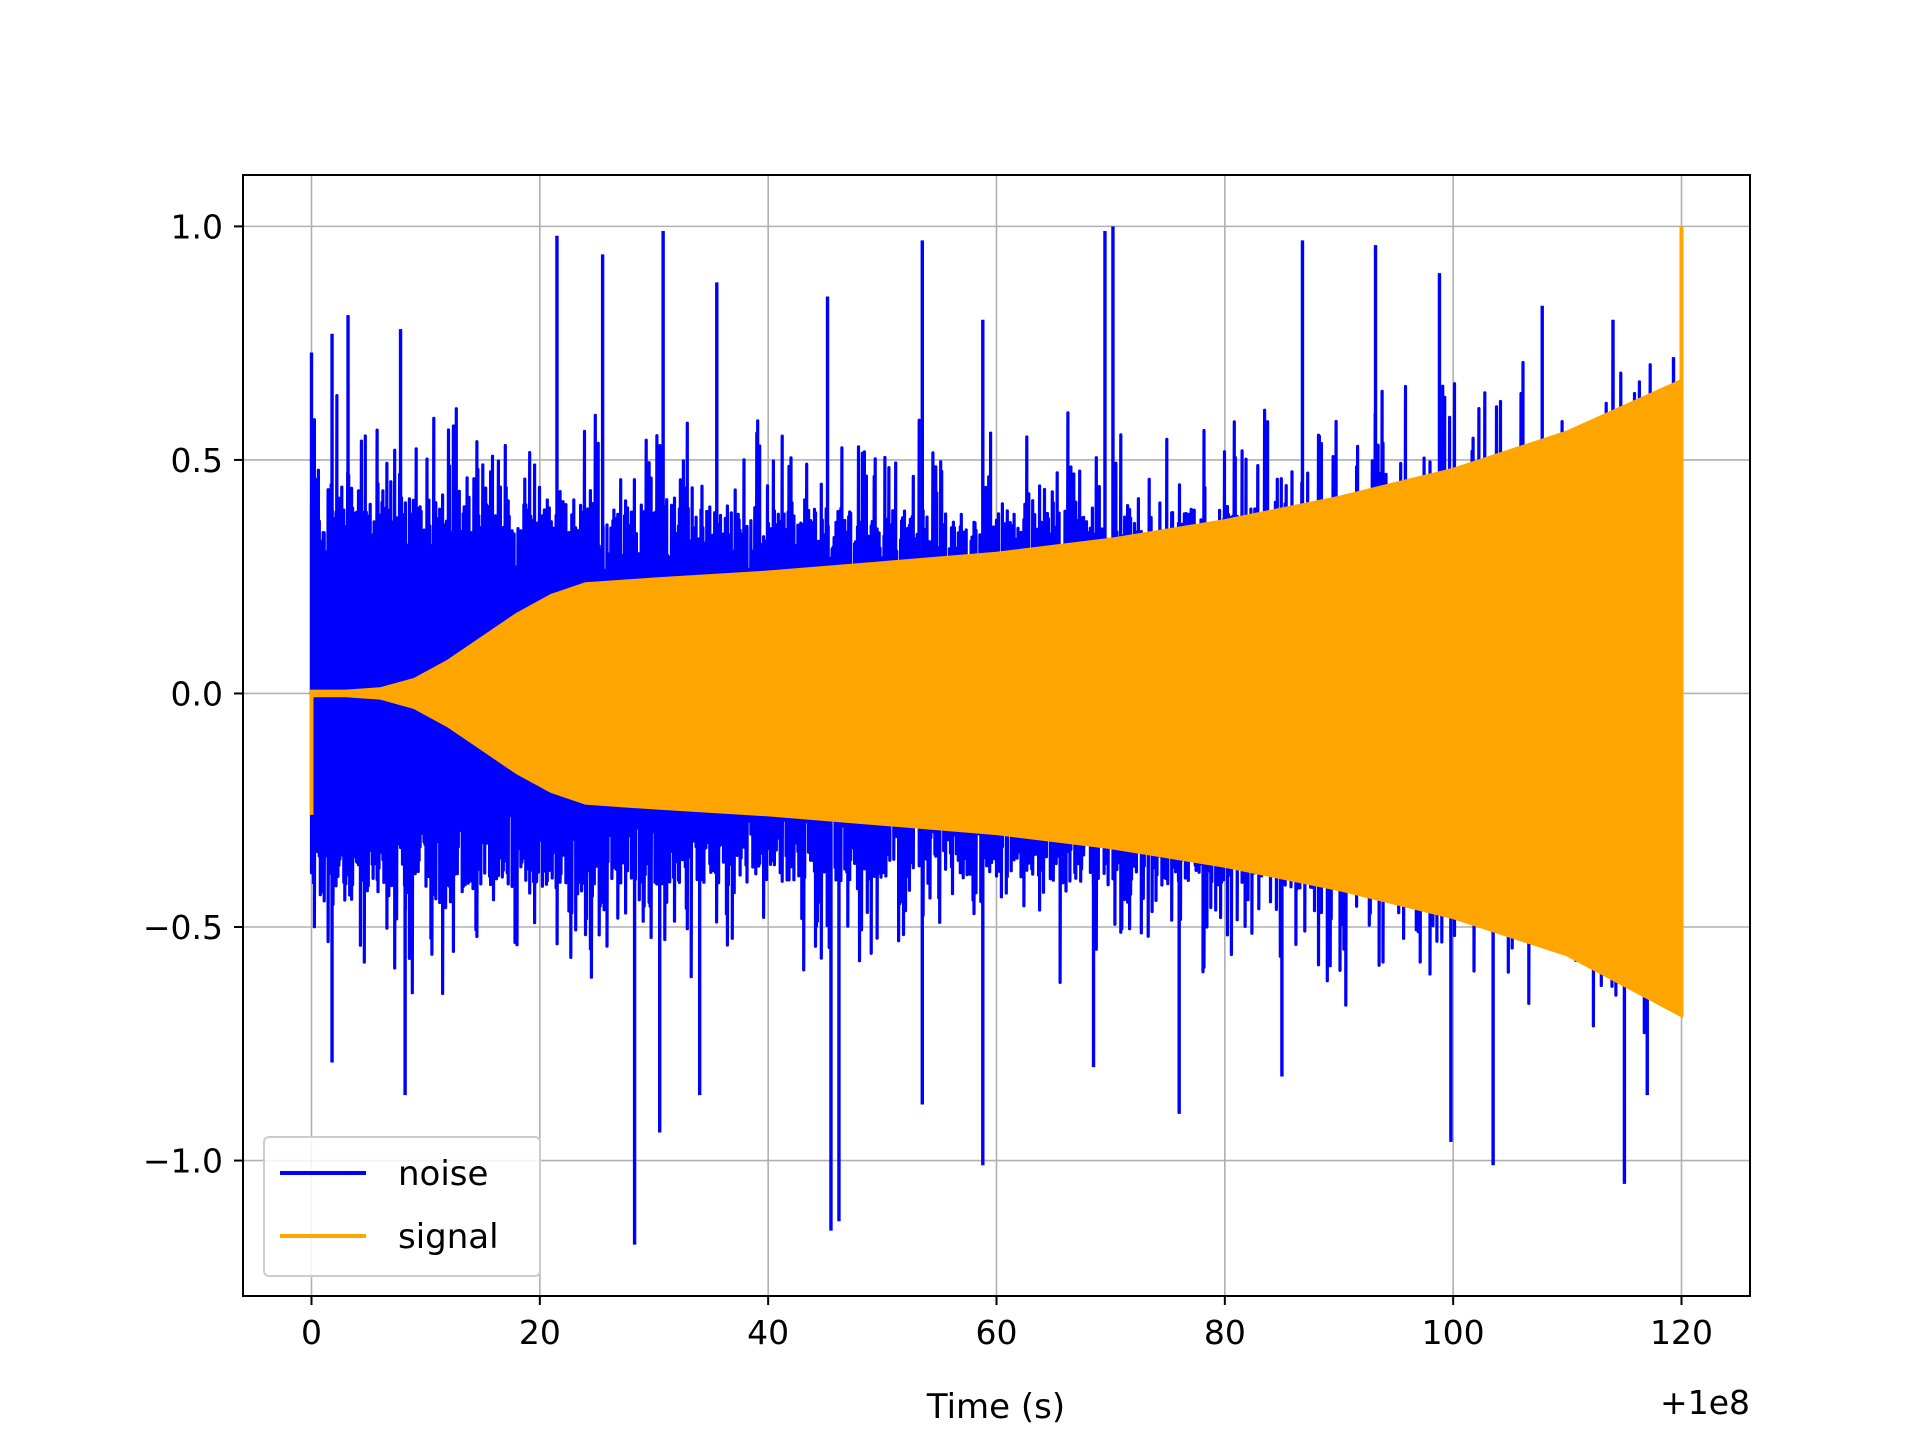 This screenshot has width=1920, height=1444. What do you see at coordinates (448, 1237) in the screenshot?
I see `legend-signal-label: signal` at bounding box center [448, 1237].